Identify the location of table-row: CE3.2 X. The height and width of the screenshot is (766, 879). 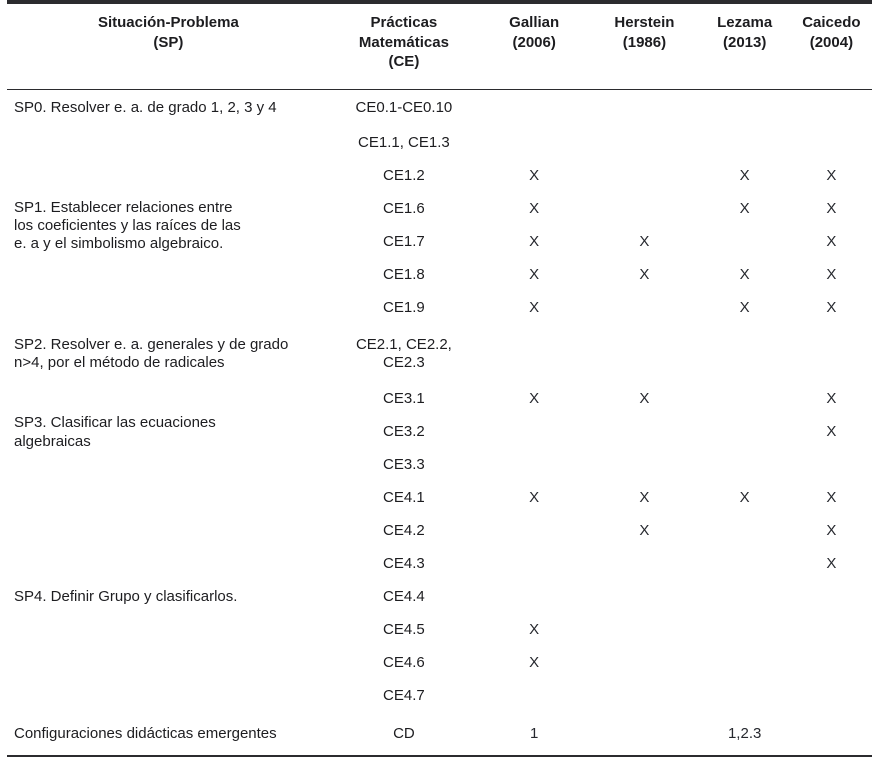
(439, 432).